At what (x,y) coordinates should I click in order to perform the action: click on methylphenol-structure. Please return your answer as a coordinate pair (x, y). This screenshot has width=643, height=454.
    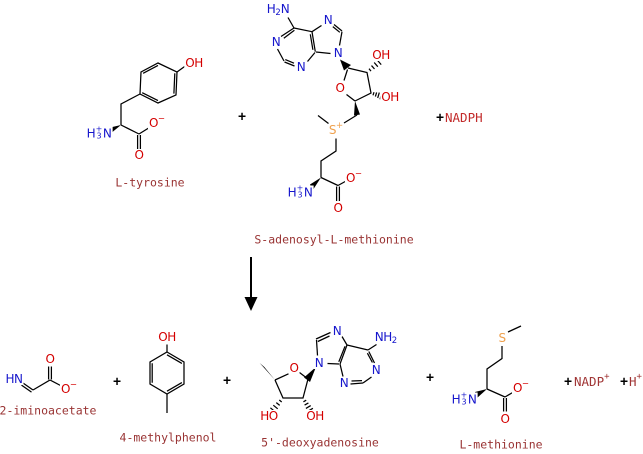
    Looking at the image, I should click on (167, 378).